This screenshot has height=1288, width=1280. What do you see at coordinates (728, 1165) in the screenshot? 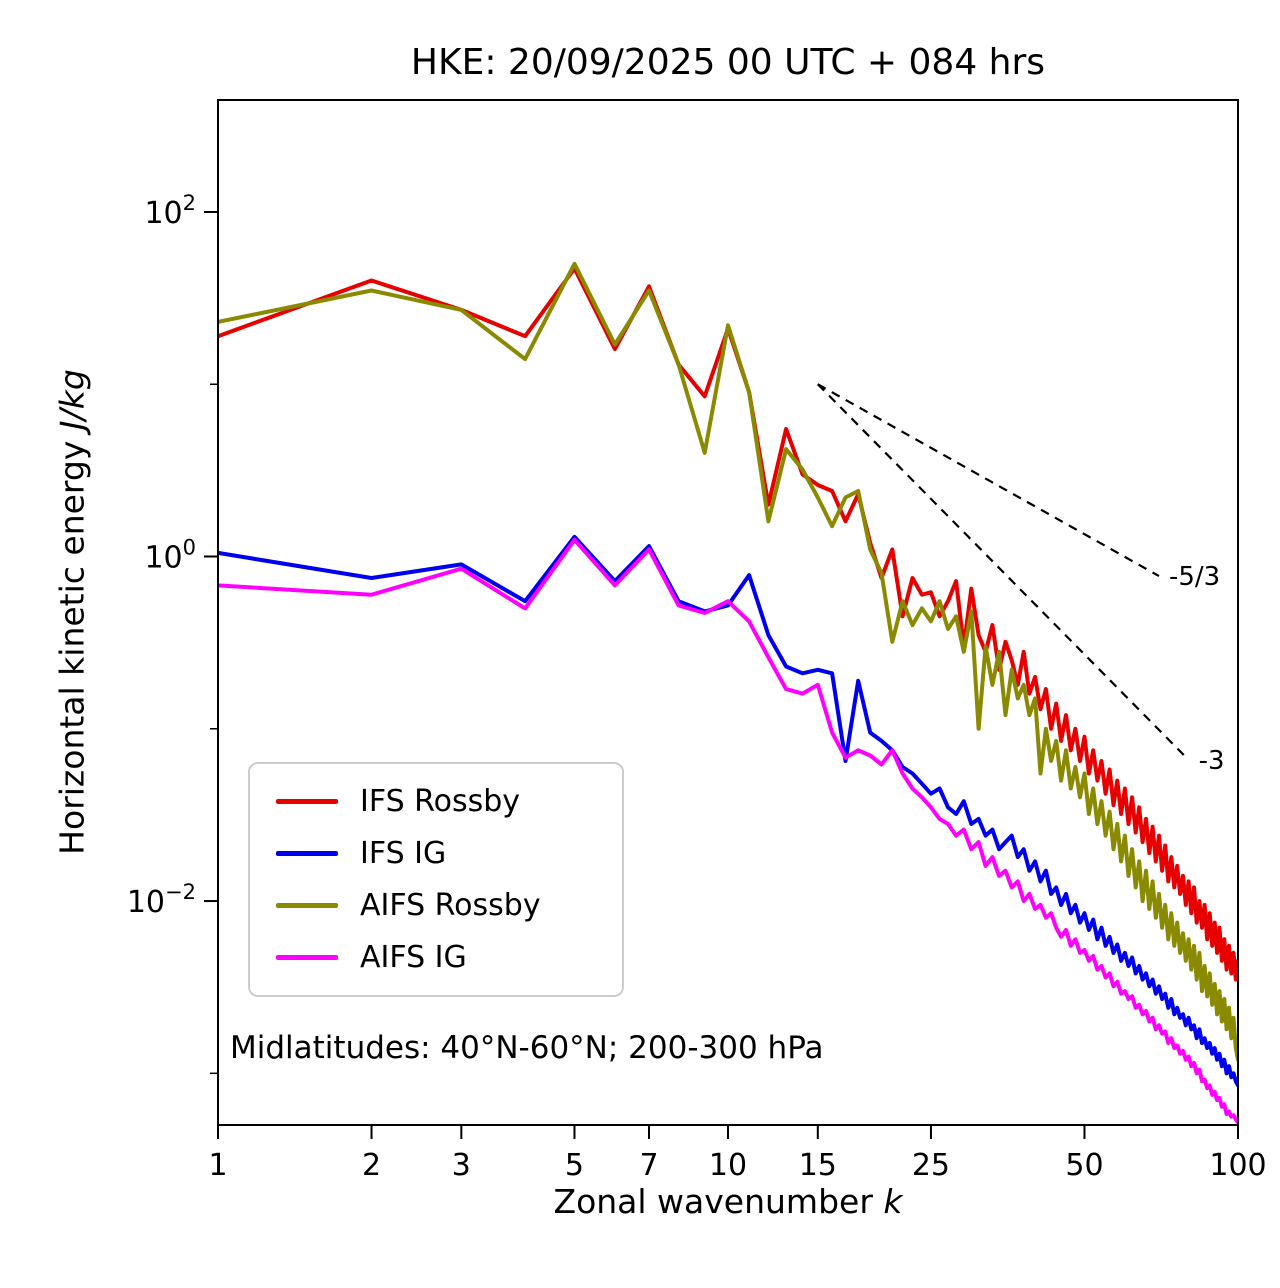
I see `x-tick-label: 10` at bounding box center [728, 1165].